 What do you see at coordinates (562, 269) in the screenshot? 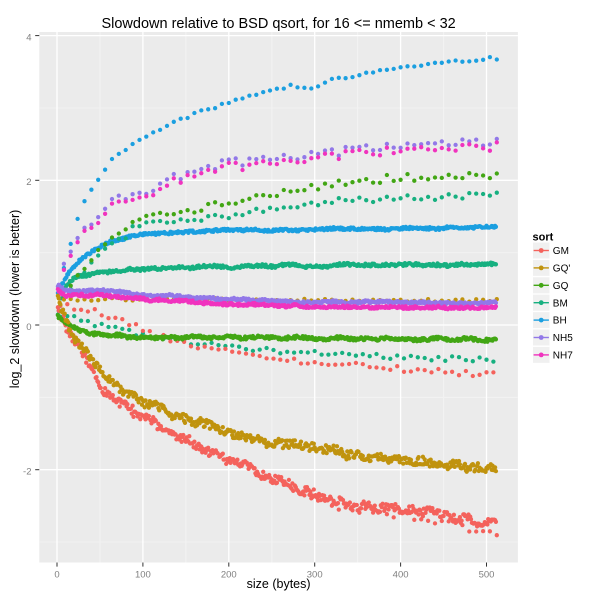
I see `svg-text: GQ'` at bounding box center [562, 269].